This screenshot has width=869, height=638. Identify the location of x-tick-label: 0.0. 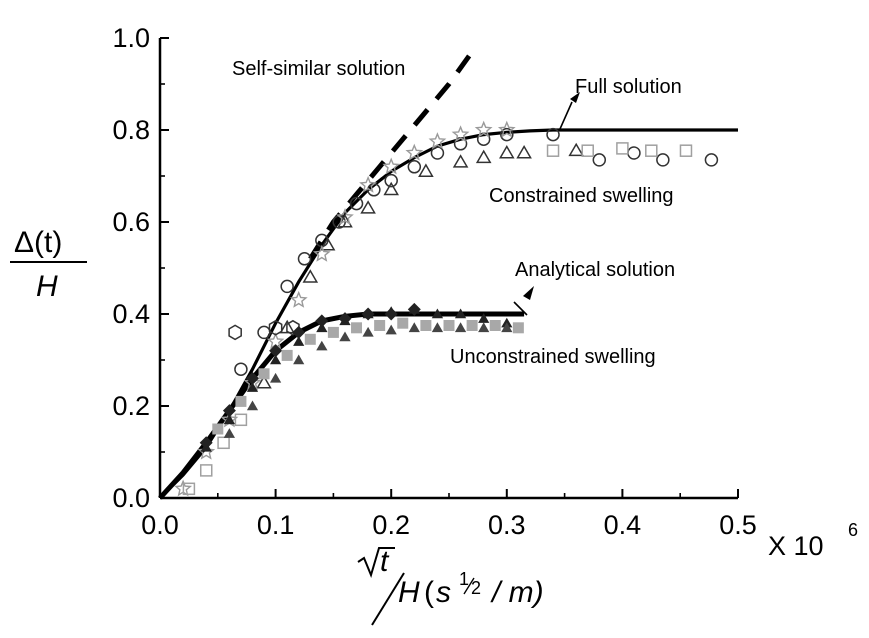
(160, 525).